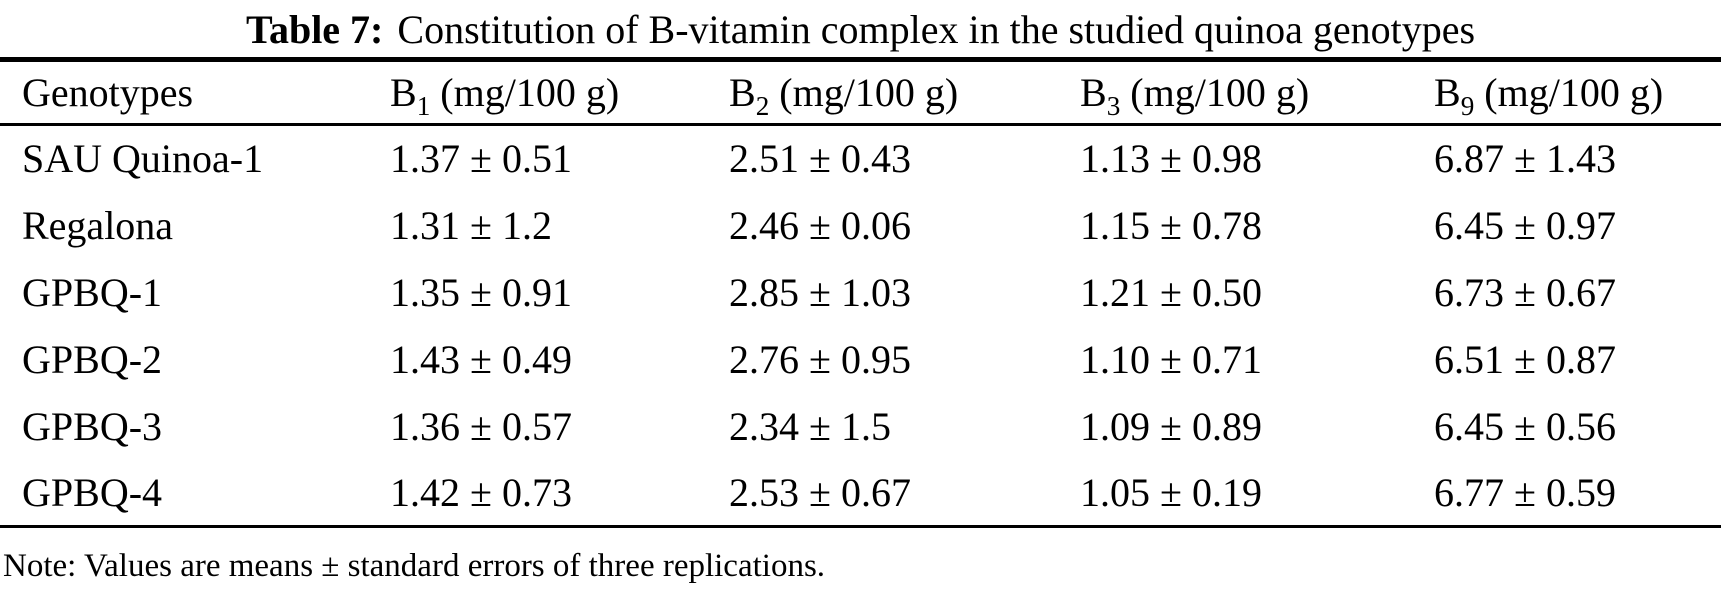 The image size is (1721, 598). Describe the element at coordinates (820, 159) in the screenshot. I see `b2-value-cell: 2.51 ± 0.43` at that location.